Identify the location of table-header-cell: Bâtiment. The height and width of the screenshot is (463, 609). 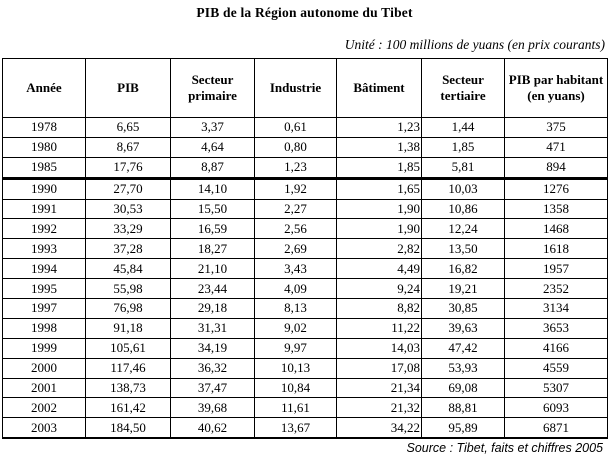
(379, 88).